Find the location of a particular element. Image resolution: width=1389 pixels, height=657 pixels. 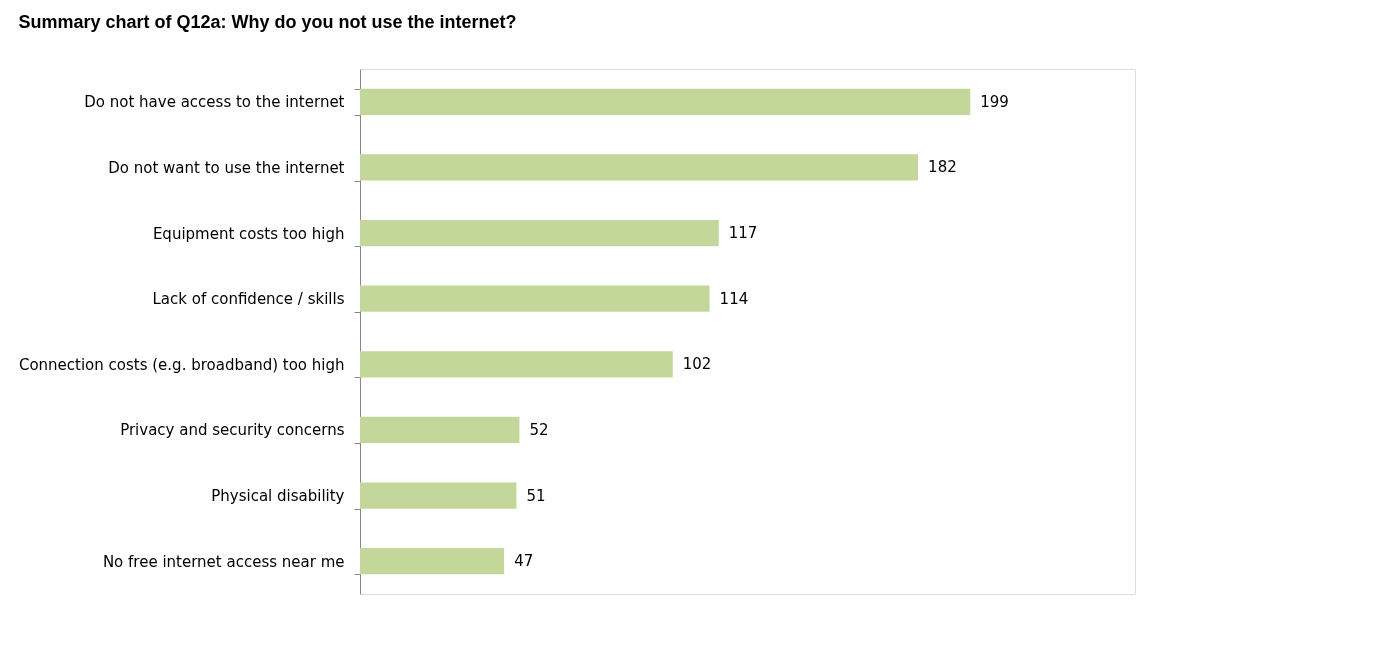

data-label: 51 is located at coordinates (536, 495).